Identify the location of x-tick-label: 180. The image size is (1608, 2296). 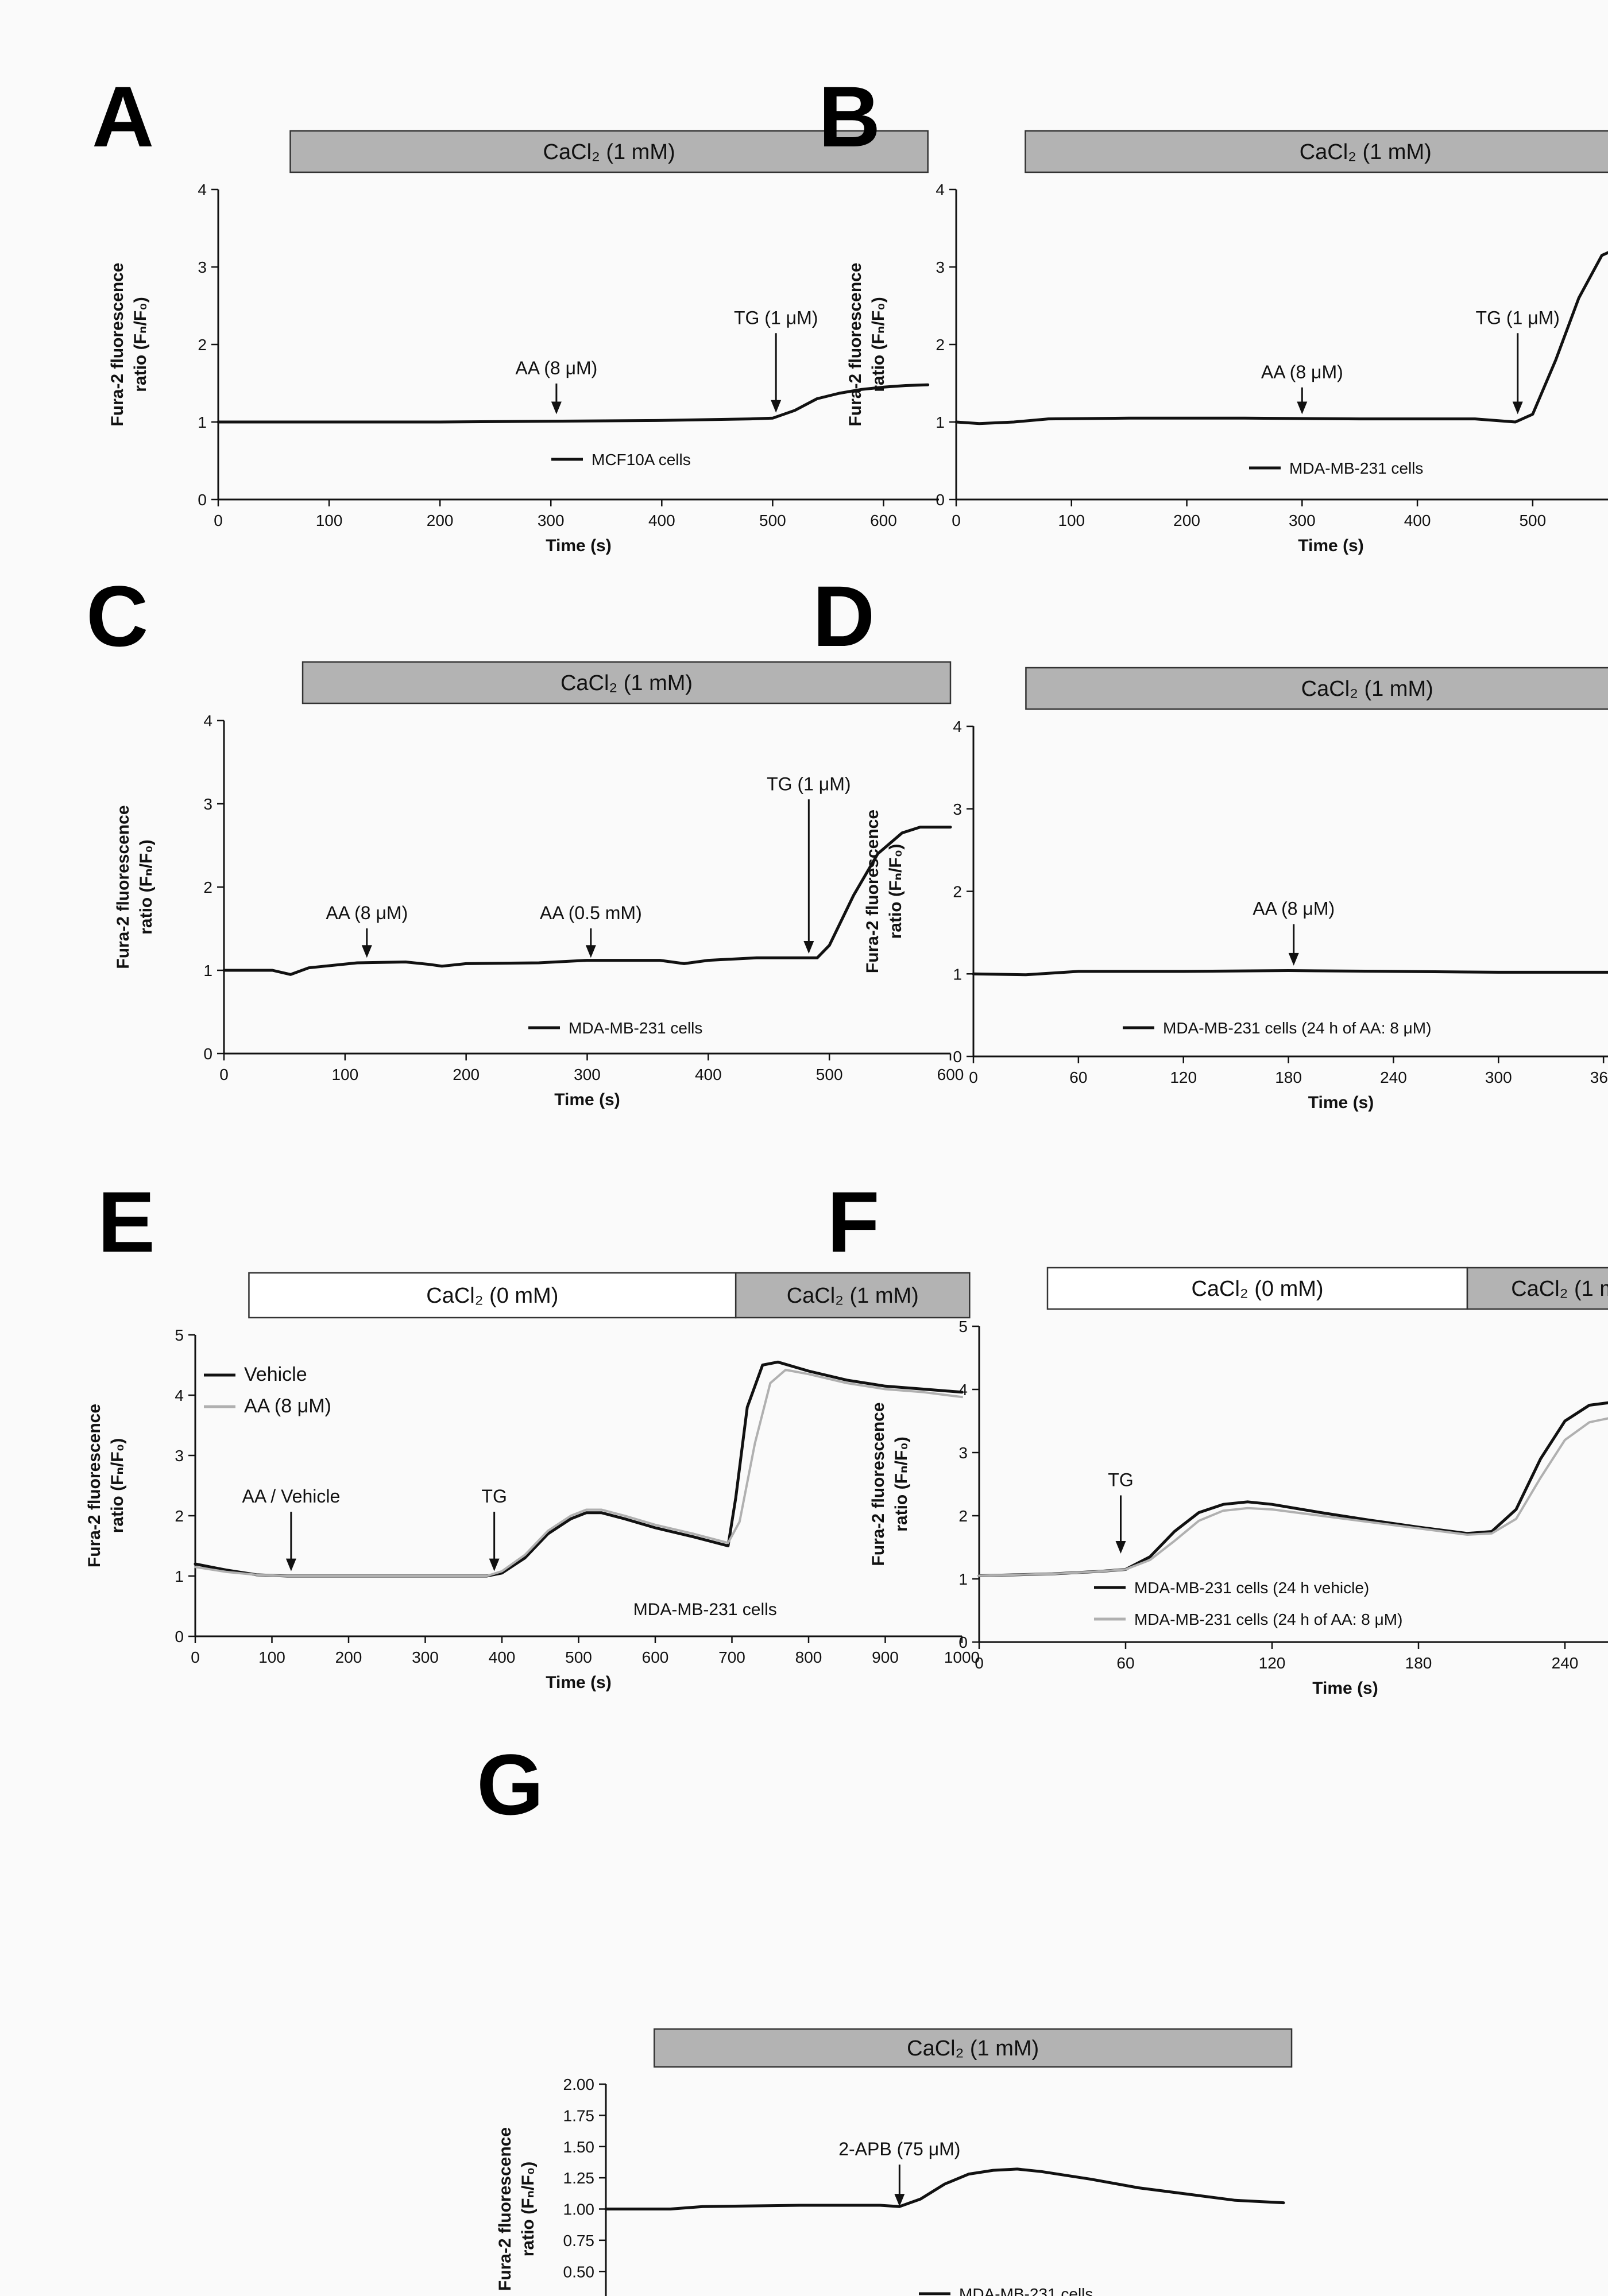
(1418, 1663).